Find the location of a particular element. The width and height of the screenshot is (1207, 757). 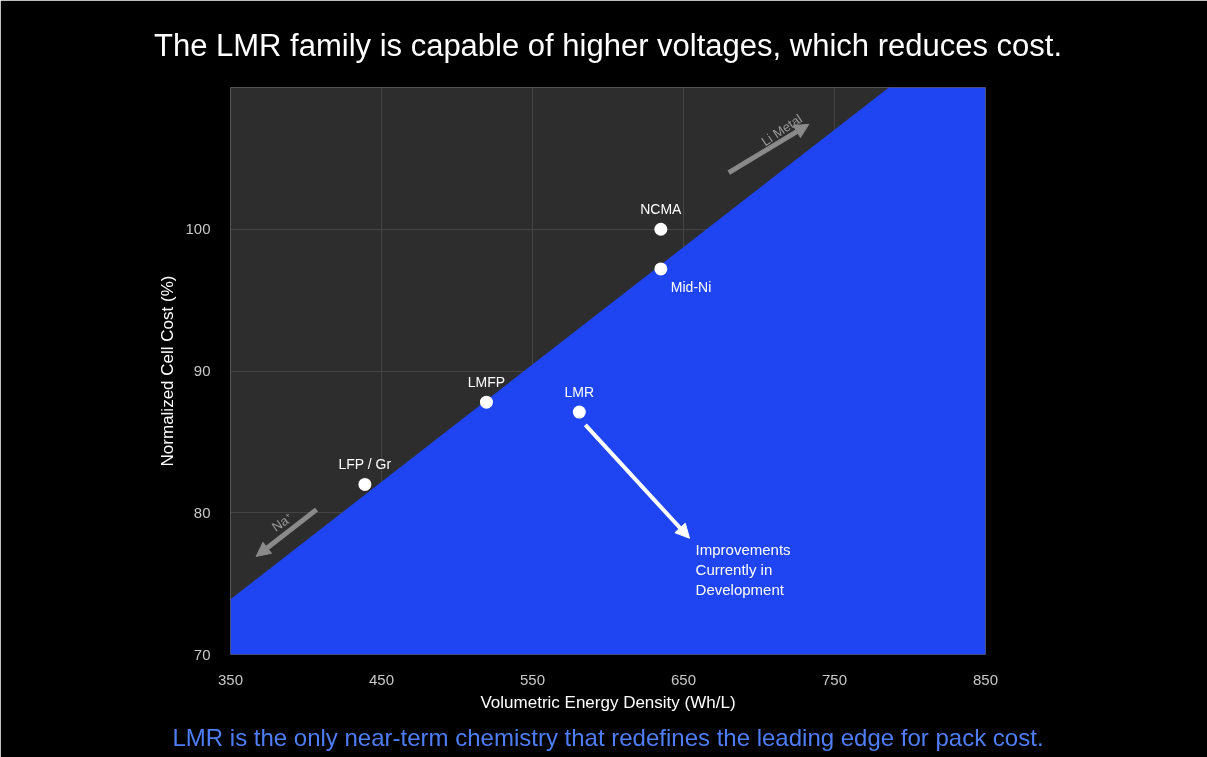

y-tick-label: 100 is located at coordinates (198, 229).